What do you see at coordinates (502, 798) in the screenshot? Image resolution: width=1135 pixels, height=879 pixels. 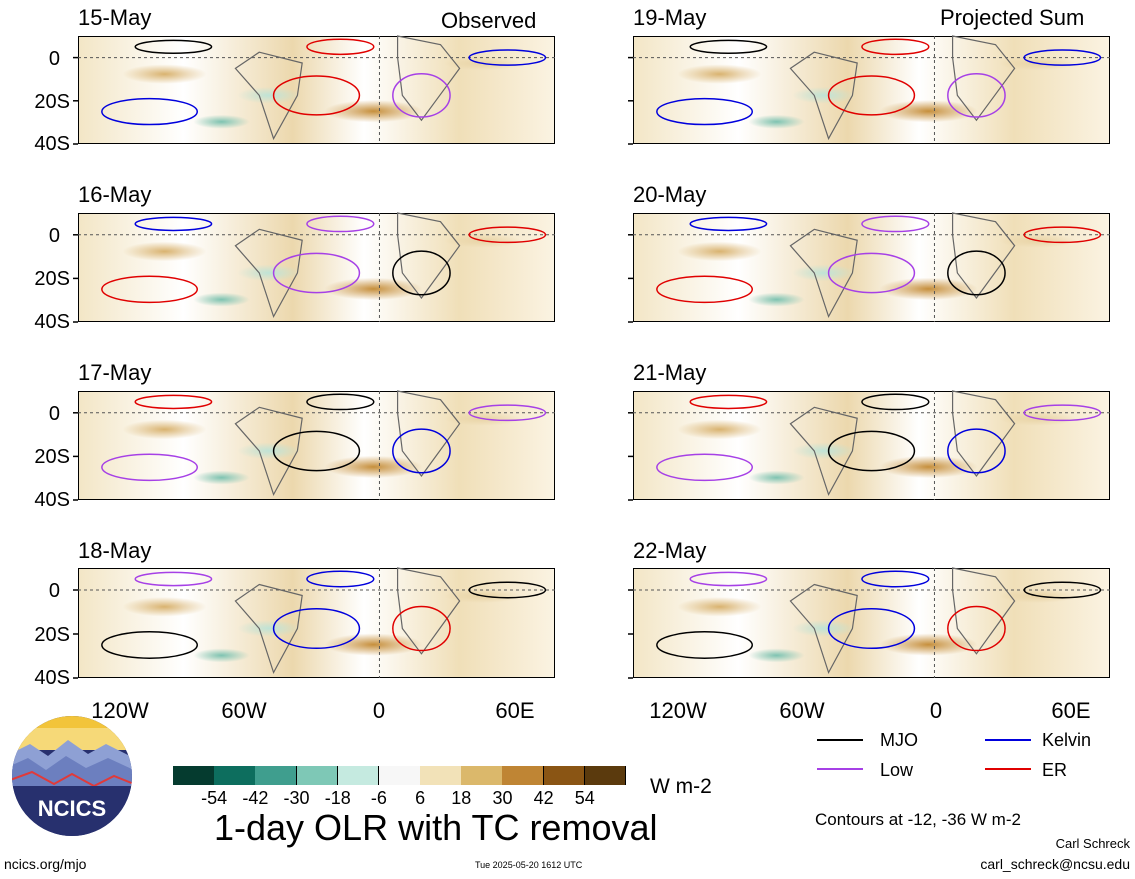 I see `colorbar-tick-label: 30` at bounding box center [502, 798].